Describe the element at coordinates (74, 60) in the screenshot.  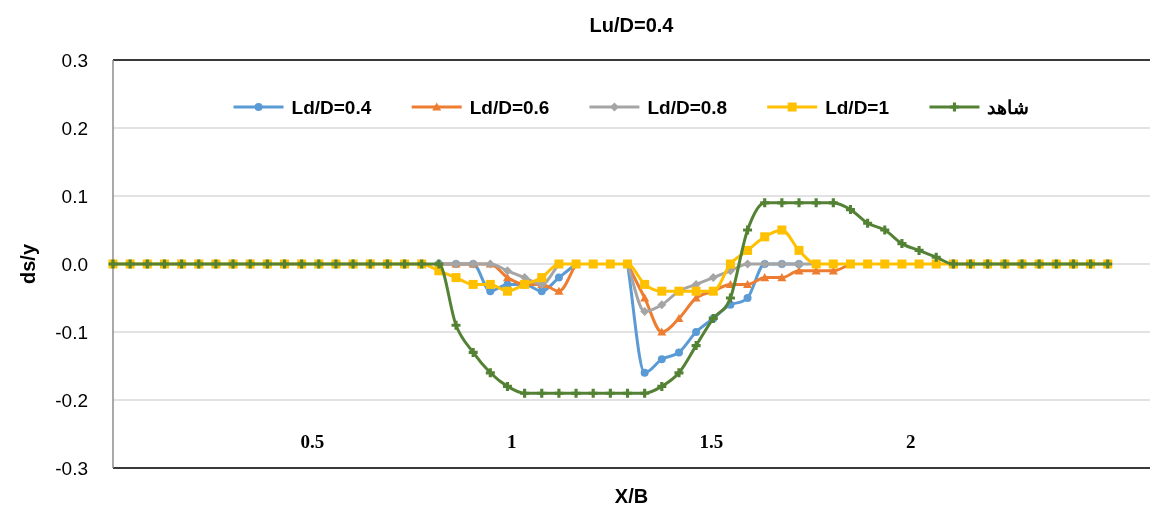
I see `y-tick-label: 0.3` at that location.